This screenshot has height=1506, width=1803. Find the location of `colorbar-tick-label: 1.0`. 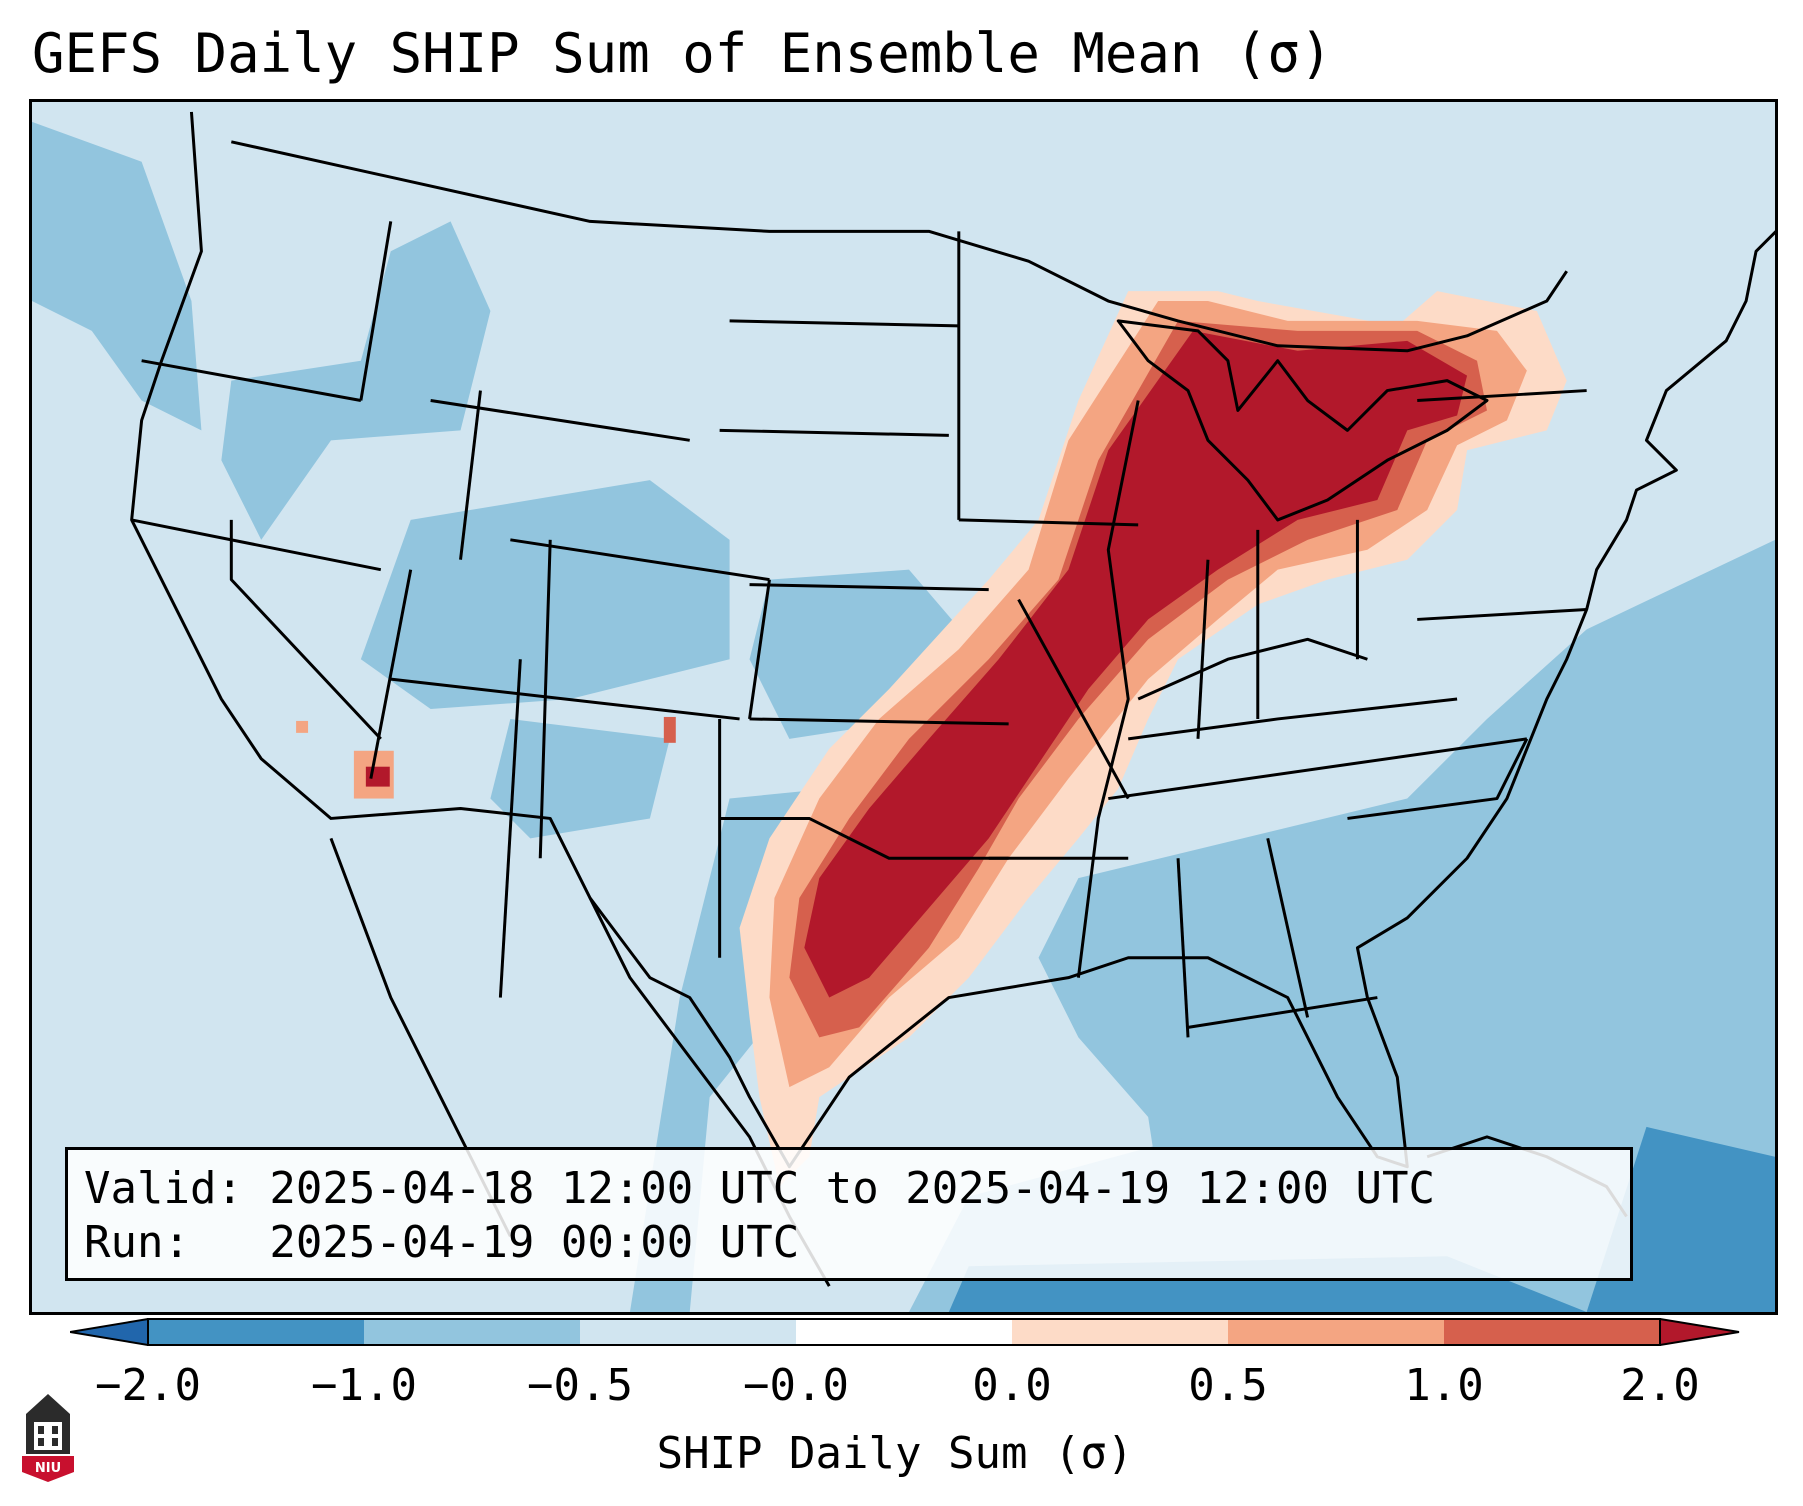

colorbar-tick-label: 1.0 is located at coordinates (1444, 1385).